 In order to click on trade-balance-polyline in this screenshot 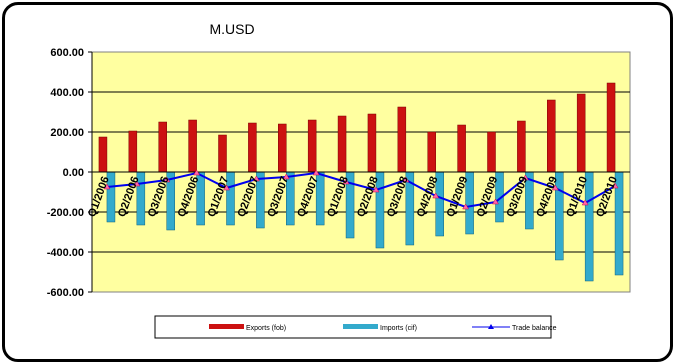, I will do `click(361, 190)`.